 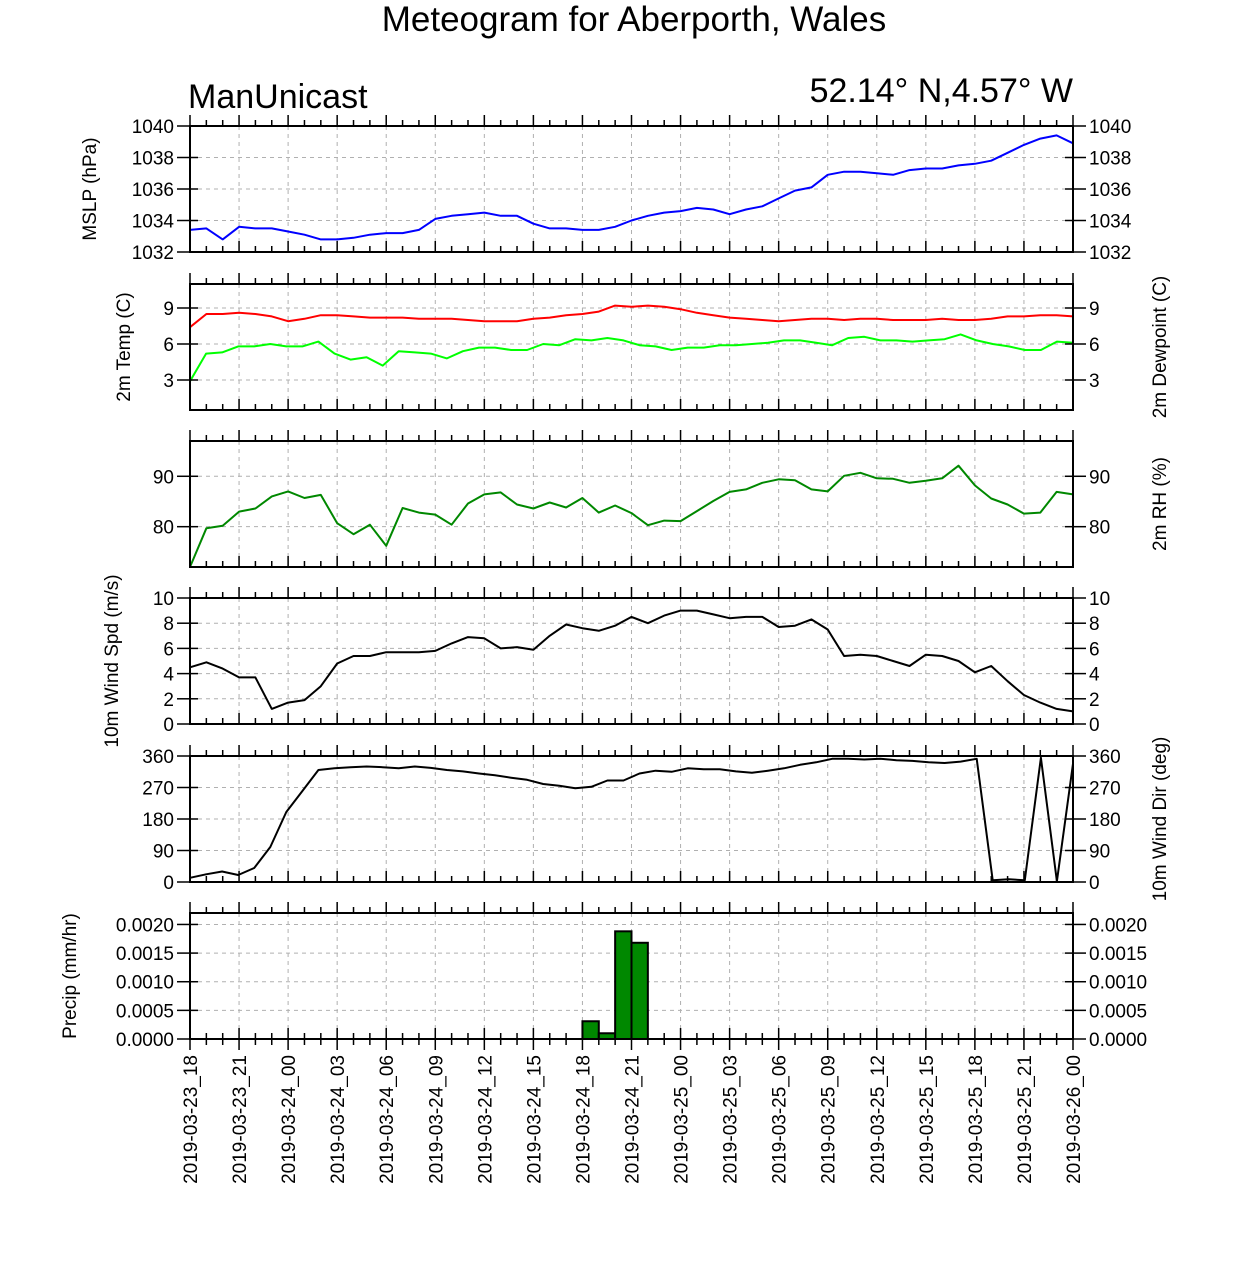 What do you see at coordinates (70, 976) in the screenshot?
I see `y-axis-label-left: Precip (mm/hr)` at bounding box center [70, 976].